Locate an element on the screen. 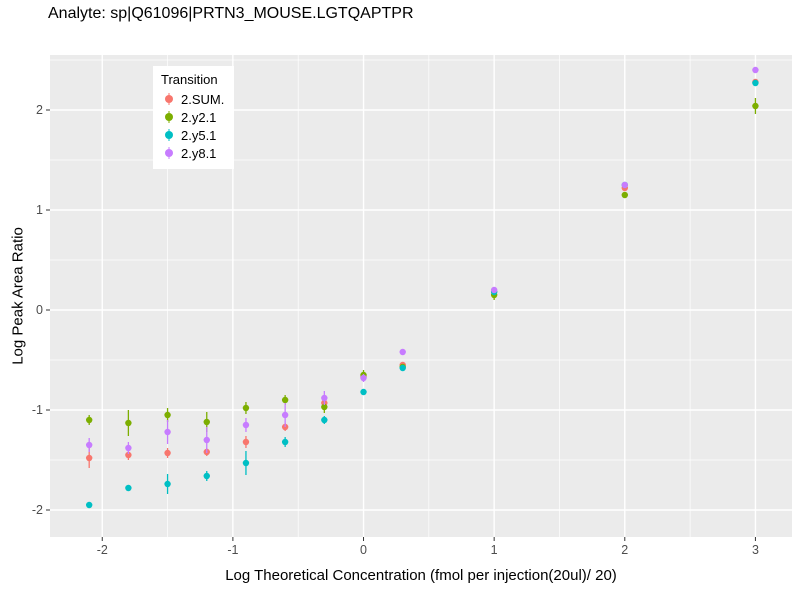  legend-title: Transition is located at coordinates (189, 79).